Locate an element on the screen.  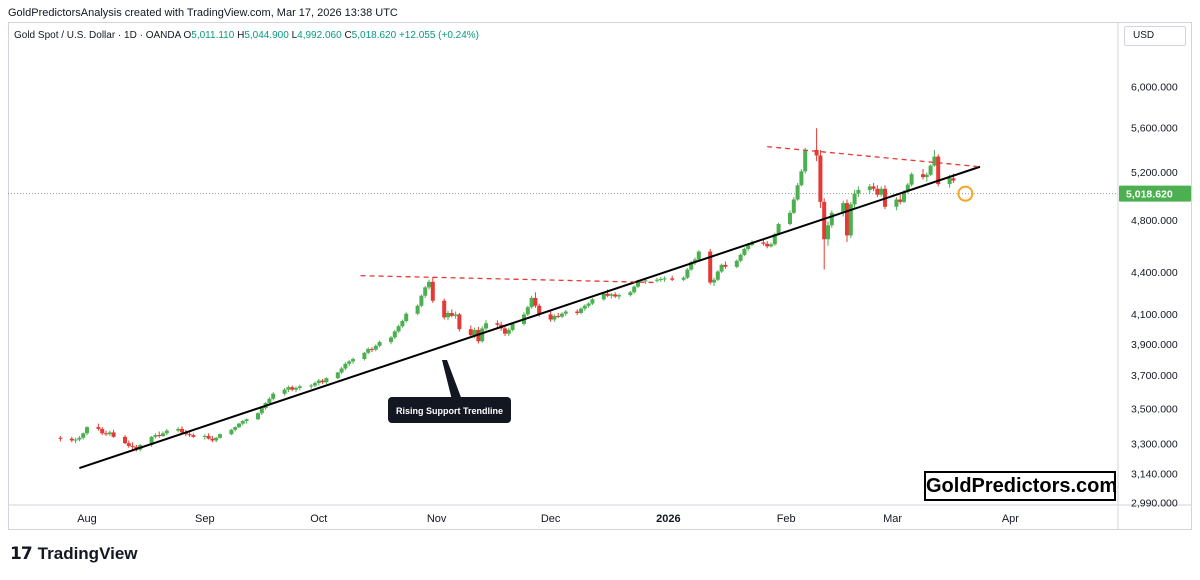
time-tick-label: Feb is located at coordinates (786, 519).